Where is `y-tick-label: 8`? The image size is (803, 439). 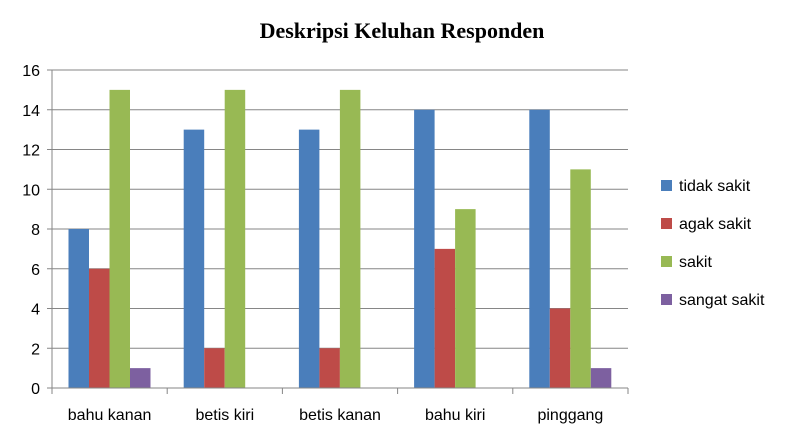 y-tick-label: 8 is located at coordinates (35, 230).